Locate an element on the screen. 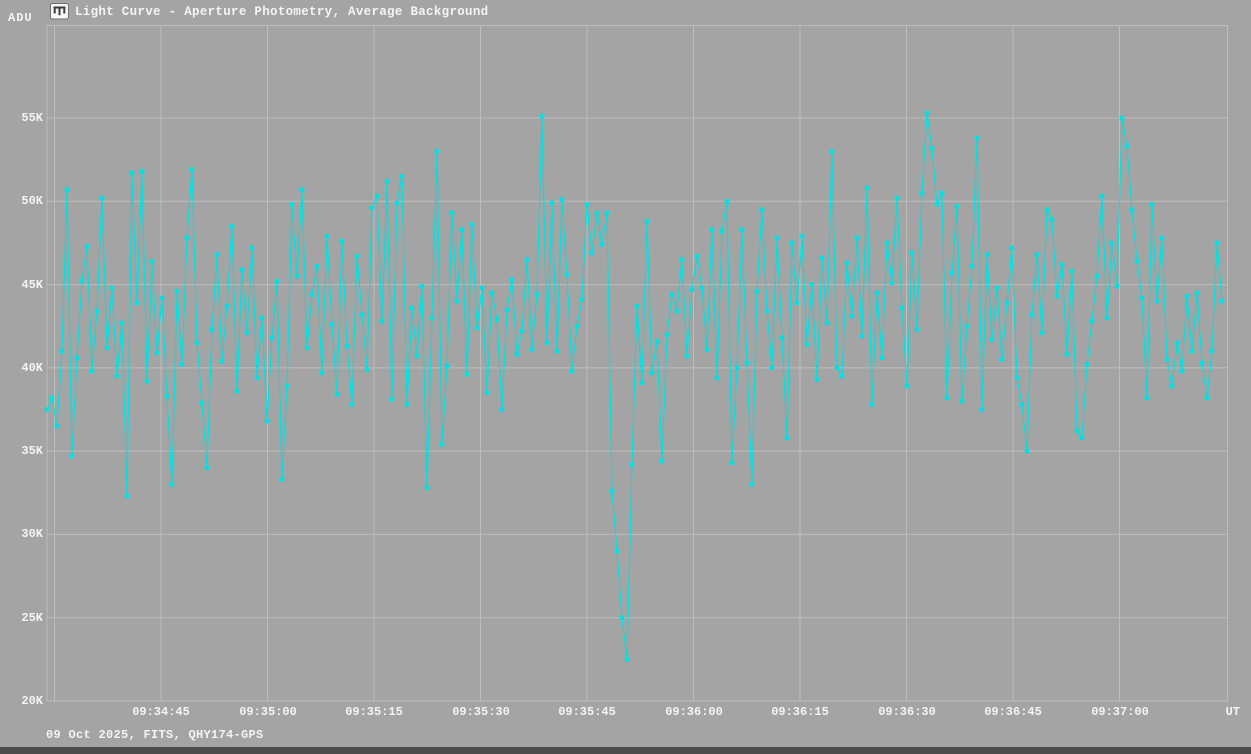  y-tick-label: 25K is located at coordinates (32, 618).